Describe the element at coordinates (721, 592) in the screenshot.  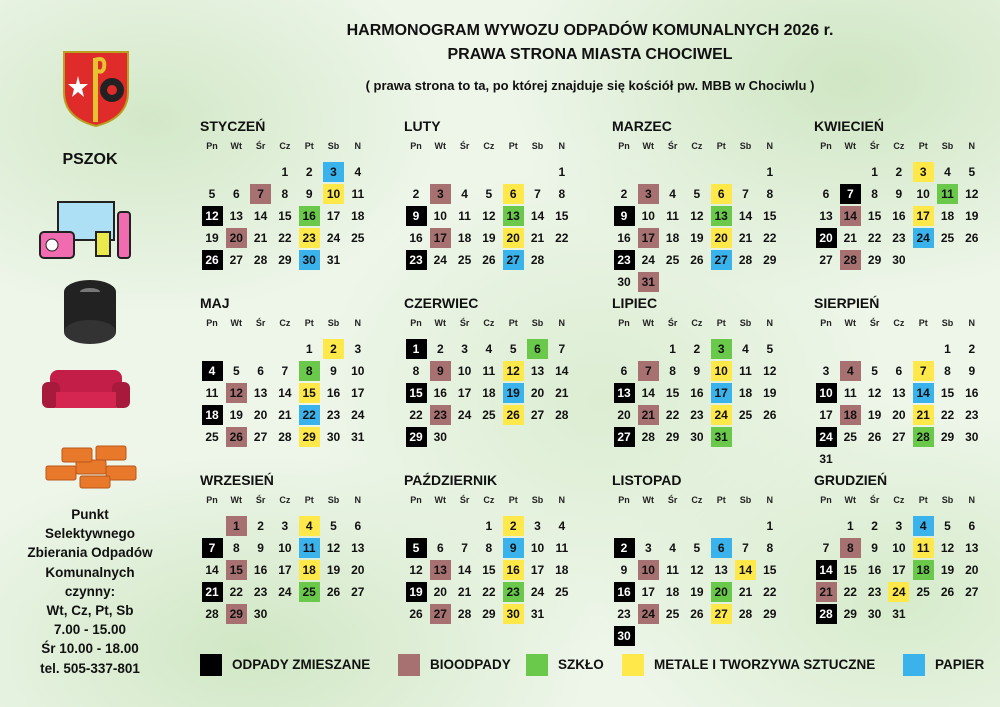
I see `pickup-day: 20` at that location.